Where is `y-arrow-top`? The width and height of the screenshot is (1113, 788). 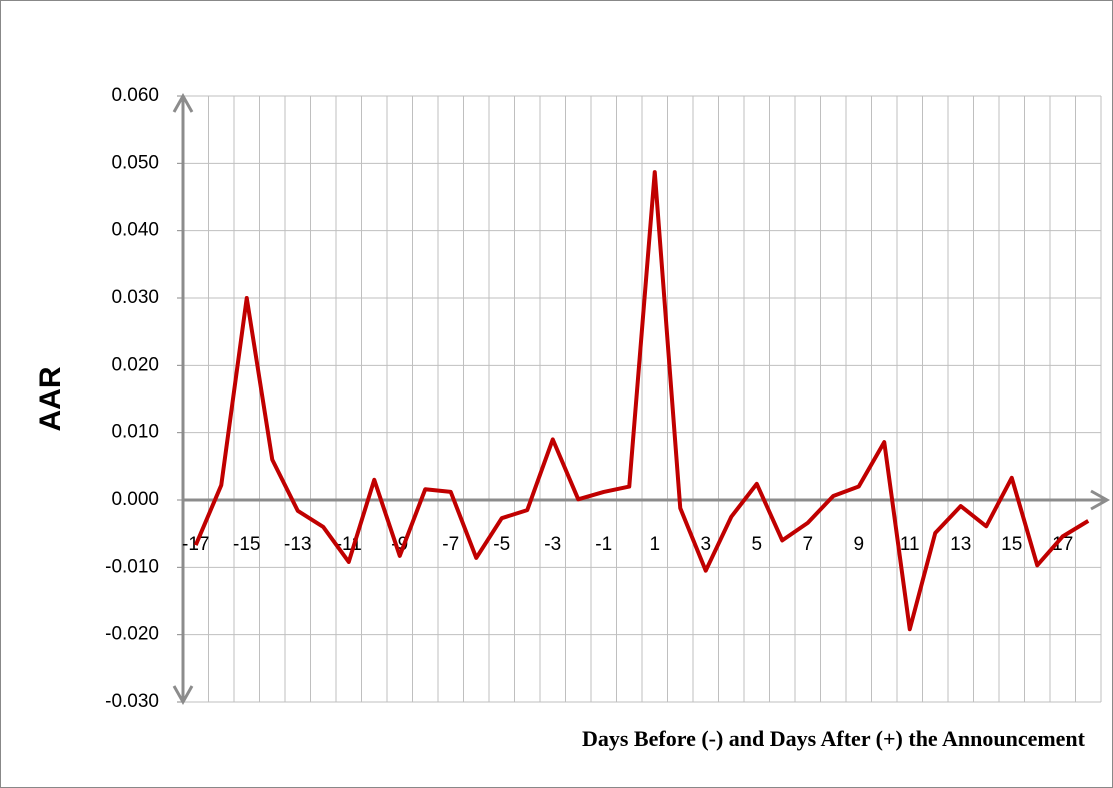 y-arrow-top is located at coordinates (183, 102).